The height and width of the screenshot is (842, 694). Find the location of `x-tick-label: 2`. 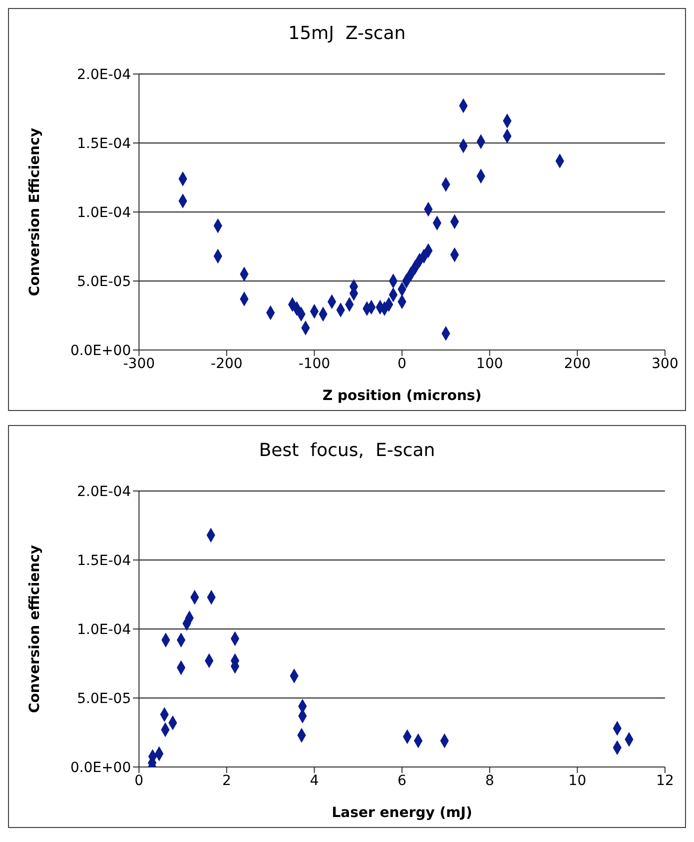

x-tick-label: 2 is located at coordinates (227, 780).